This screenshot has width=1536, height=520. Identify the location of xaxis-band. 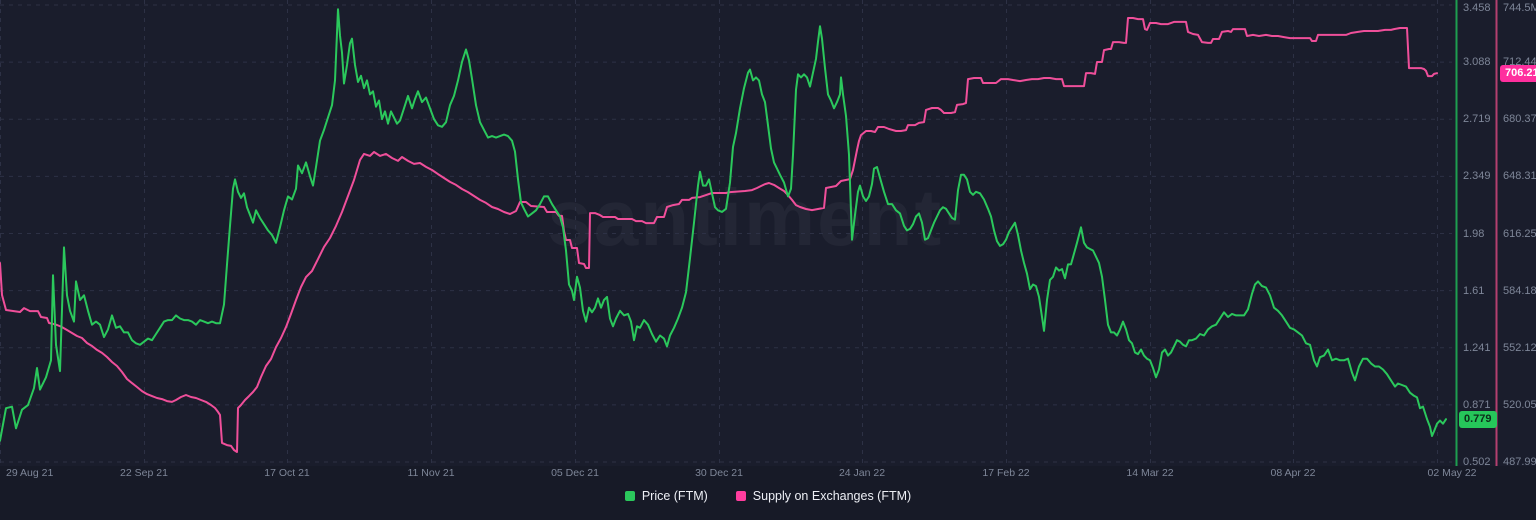
(768, 493).